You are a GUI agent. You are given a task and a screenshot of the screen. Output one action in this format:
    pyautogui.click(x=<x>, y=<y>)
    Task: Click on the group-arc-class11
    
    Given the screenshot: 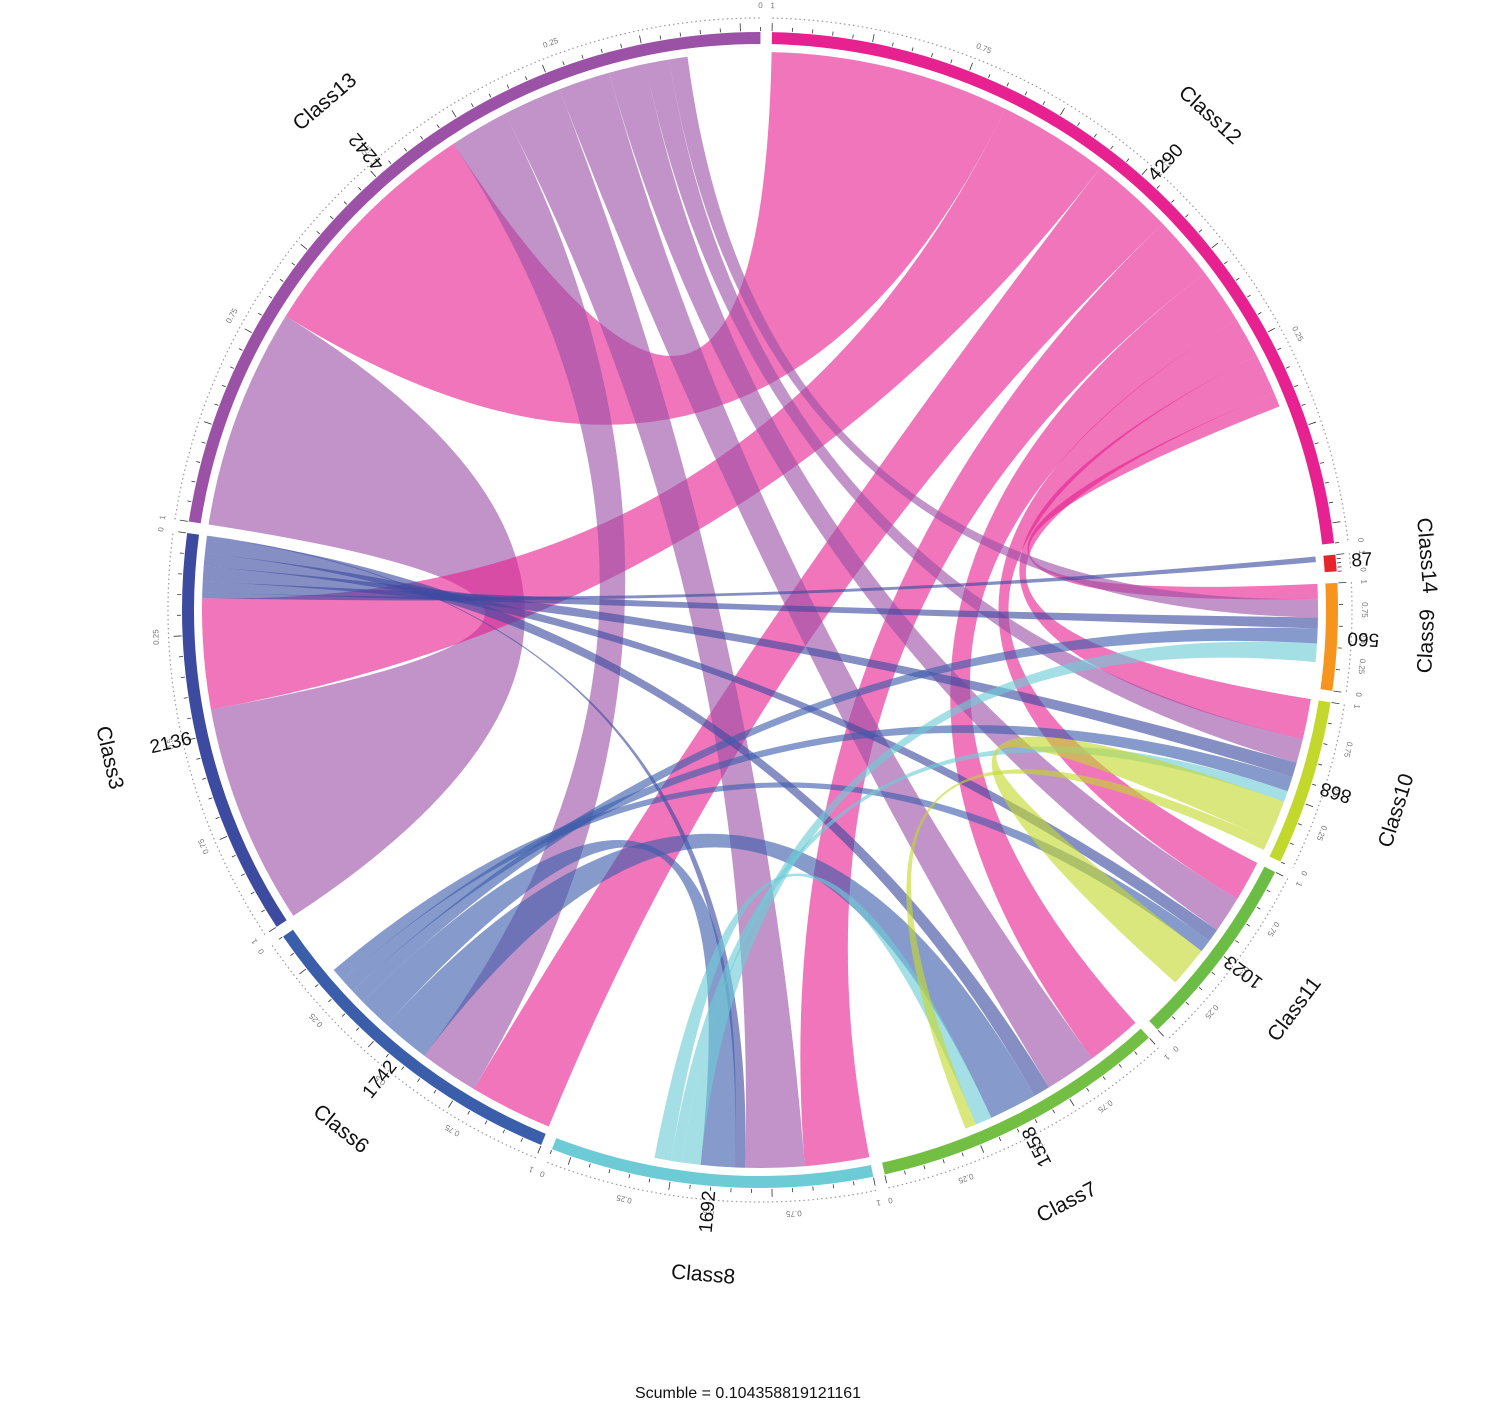 What is the action you would take?
    pyautogui.click(x=1212, y=948)
    